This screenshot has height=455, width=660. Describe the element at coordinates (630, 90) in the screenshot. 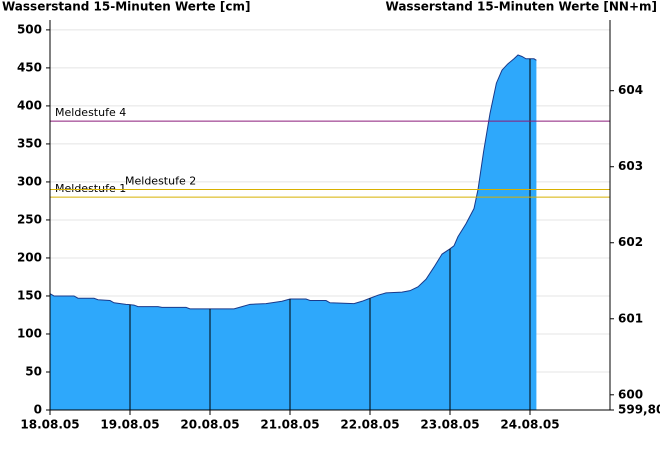

I see `y2-tick-label: 604` at that location.